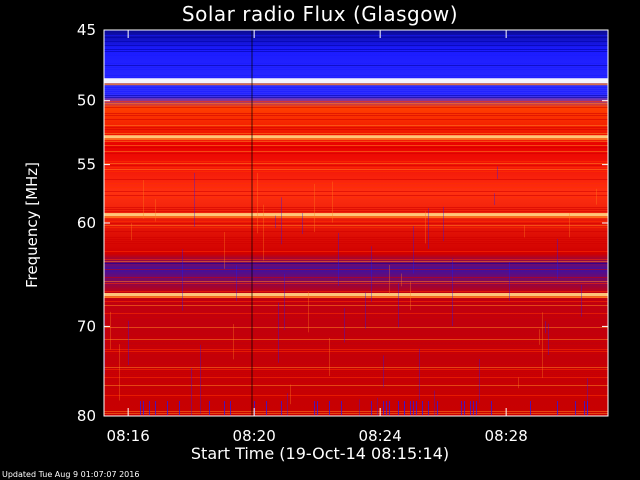 The image size is (640, 480). What do you see at coordinates (506, 436) in the screenshot?
I see `x-tick-label: 08:28` at bounding box center [506, 436].